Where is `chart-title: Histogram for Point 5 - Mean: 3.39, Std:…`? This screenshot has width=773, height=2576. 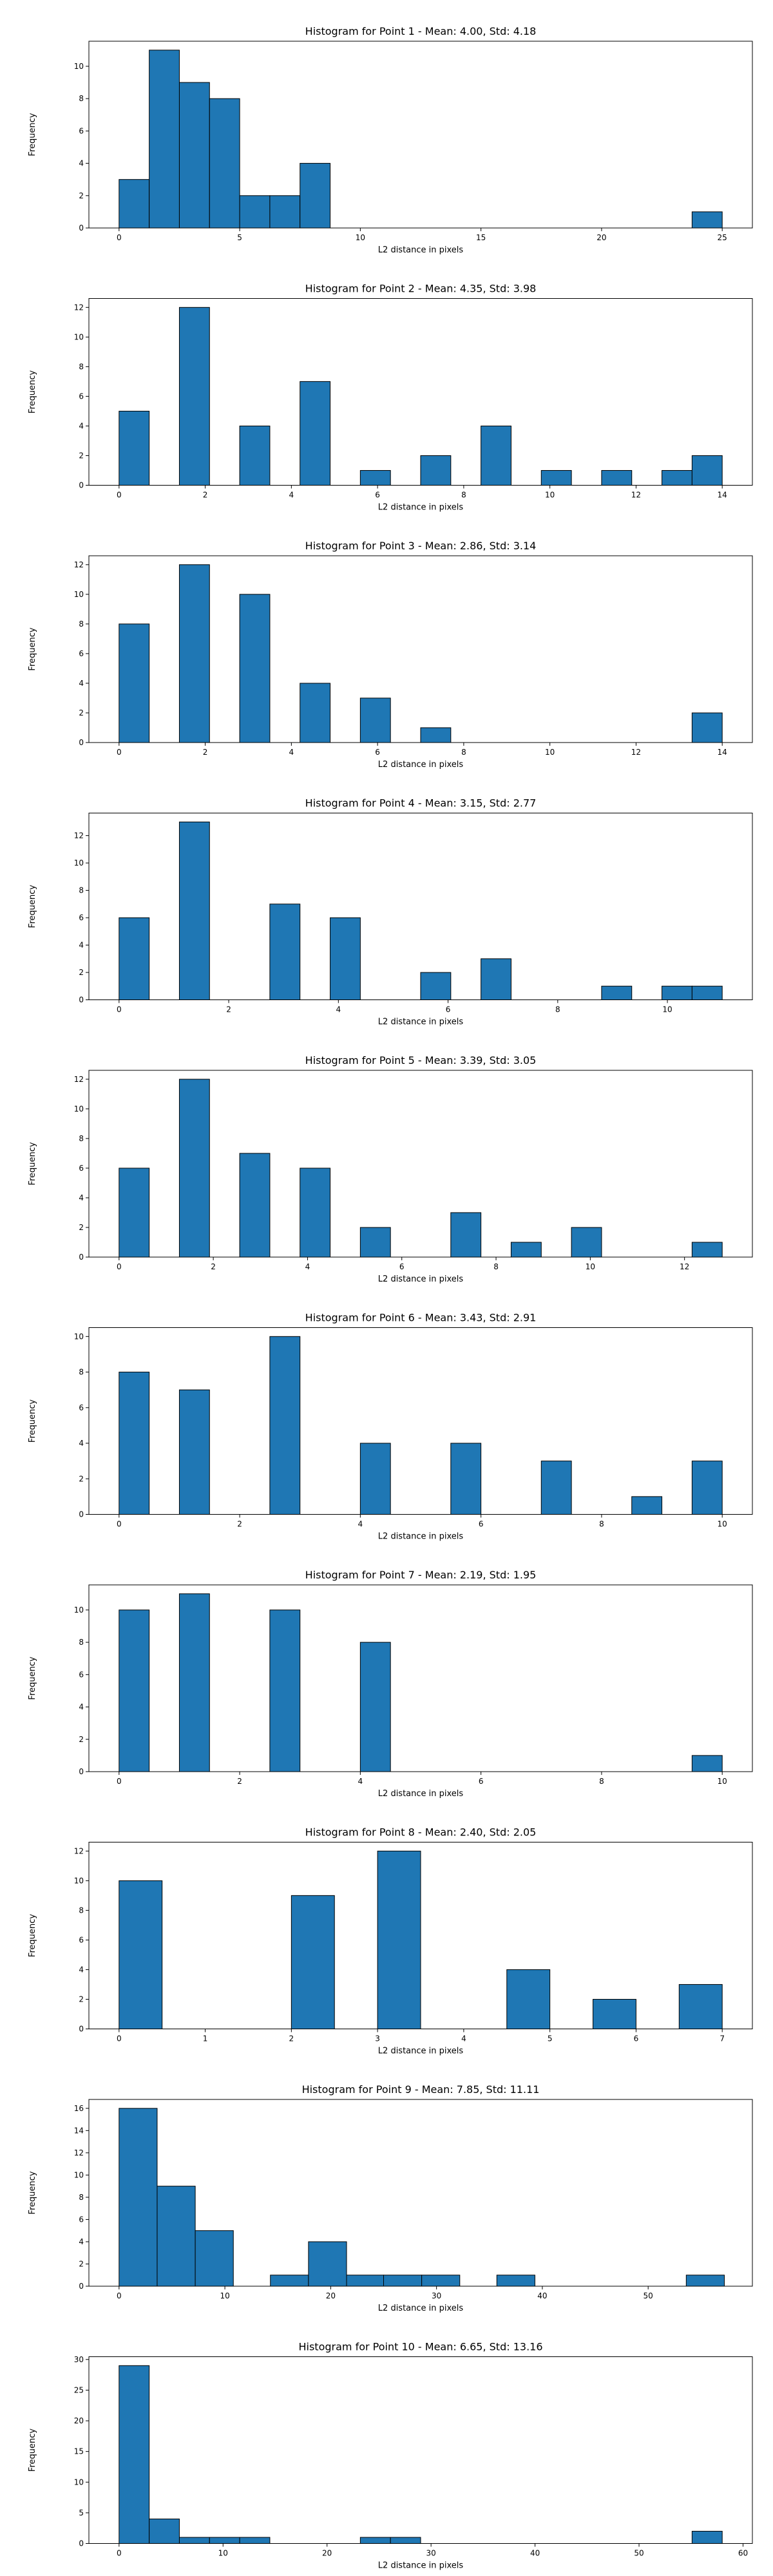
chart-title: Histogram for Point 5 - Mean: 3.39, Std:… is located at coordinates (421, 1060).